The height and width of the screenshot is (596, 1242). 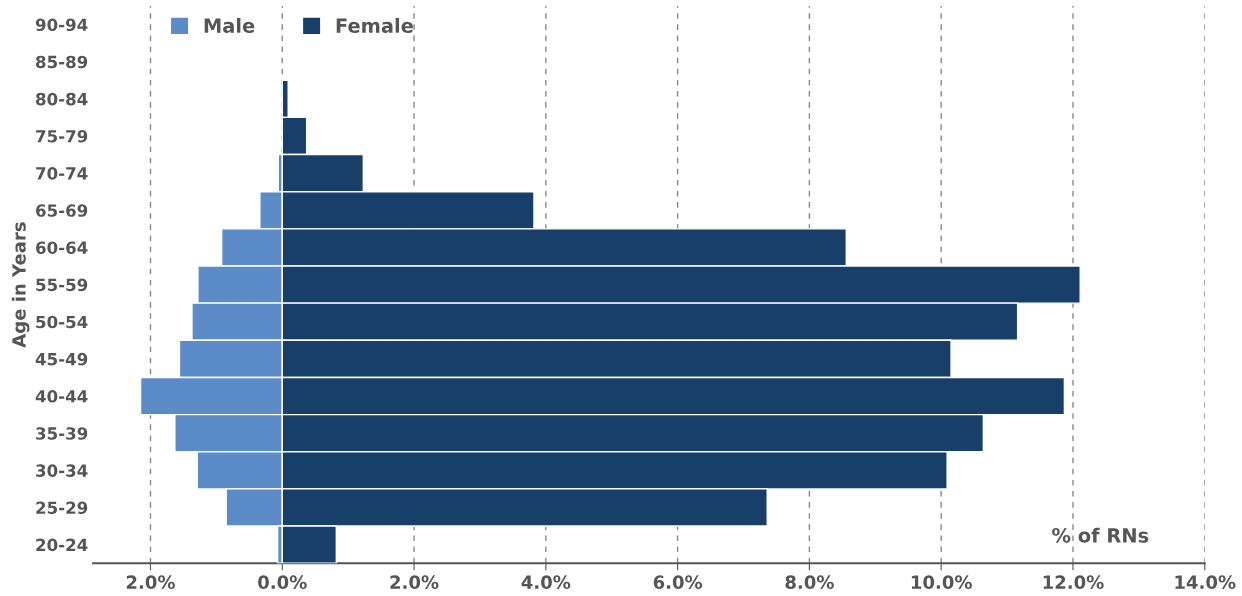 What do you see at coordinates (61, 25) in the screenshot?
I see `y-tick-label: 90-94` at bounding box center [61, 25].